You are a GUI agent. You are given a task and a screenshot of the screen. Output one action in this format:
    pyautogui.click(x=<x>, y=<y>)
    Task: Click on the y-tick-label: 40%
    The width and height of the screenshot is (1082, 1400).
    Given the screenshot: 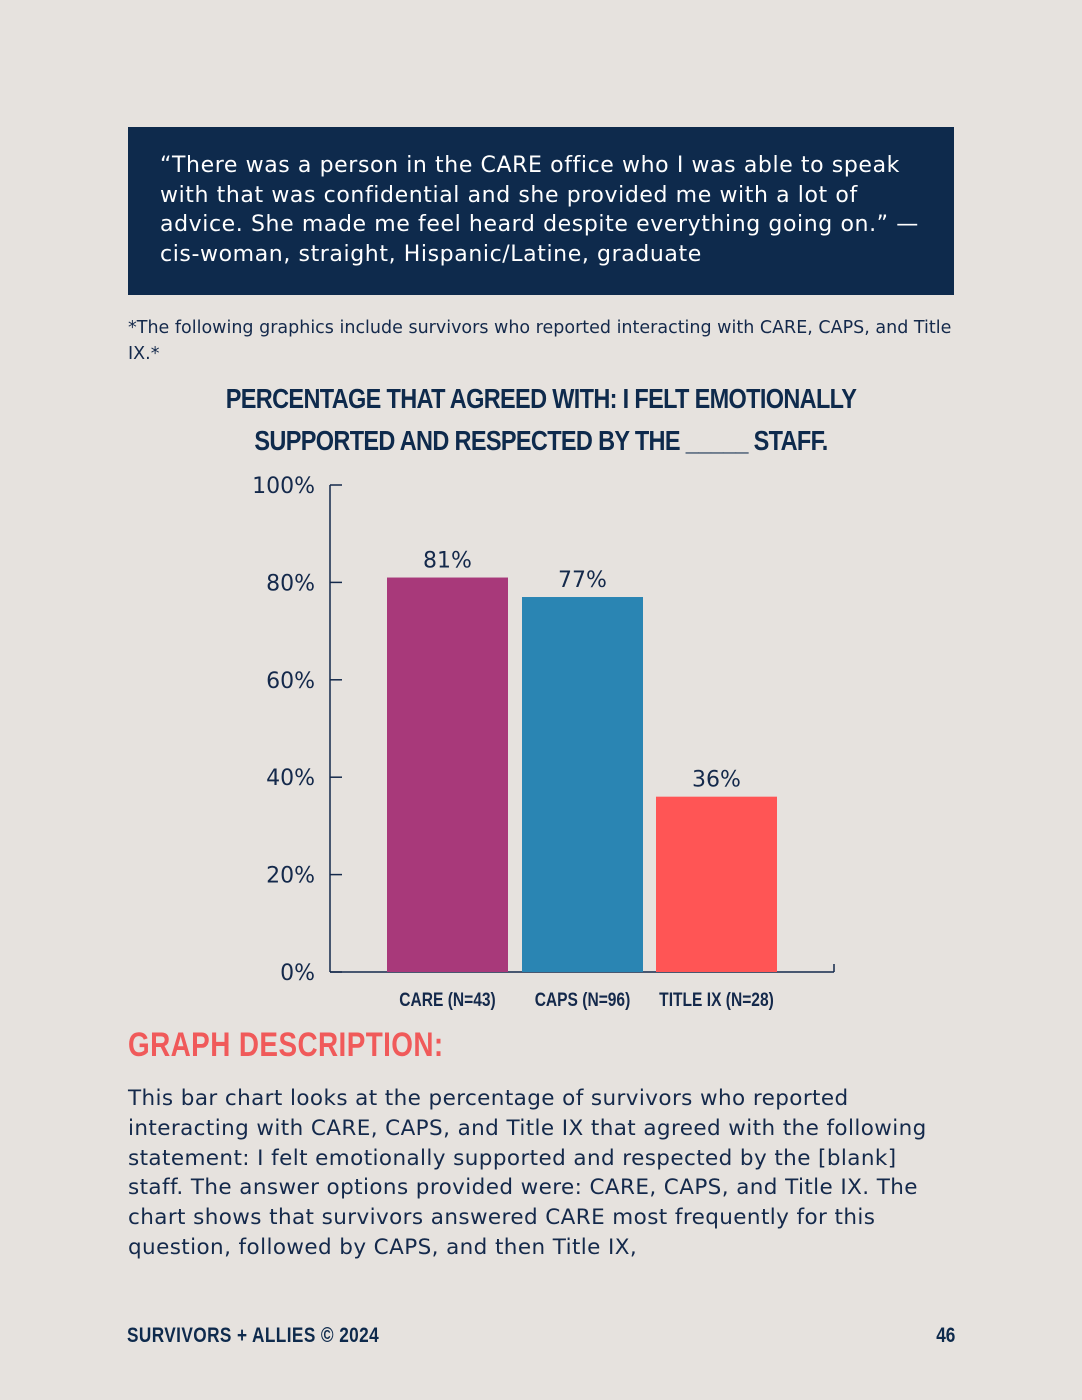 What is the action you would take?
    pyautogui.click(x=290, y=778)
    